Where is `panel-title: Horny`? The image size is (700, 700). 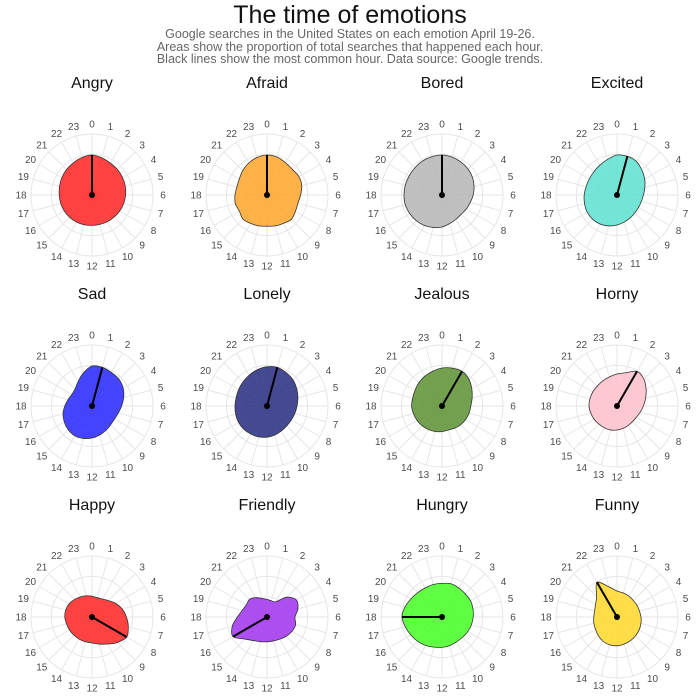 panel-title: Horny is located at coordinates (617, 294).